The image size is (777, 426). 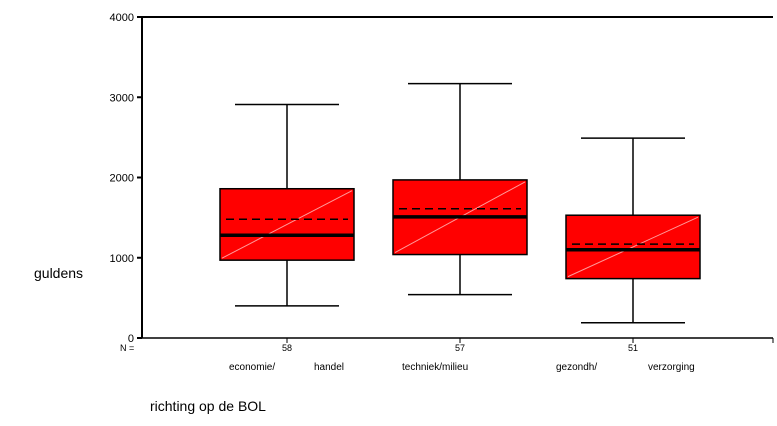 I want to click on n-count: 51, so click(x=633, y=348).